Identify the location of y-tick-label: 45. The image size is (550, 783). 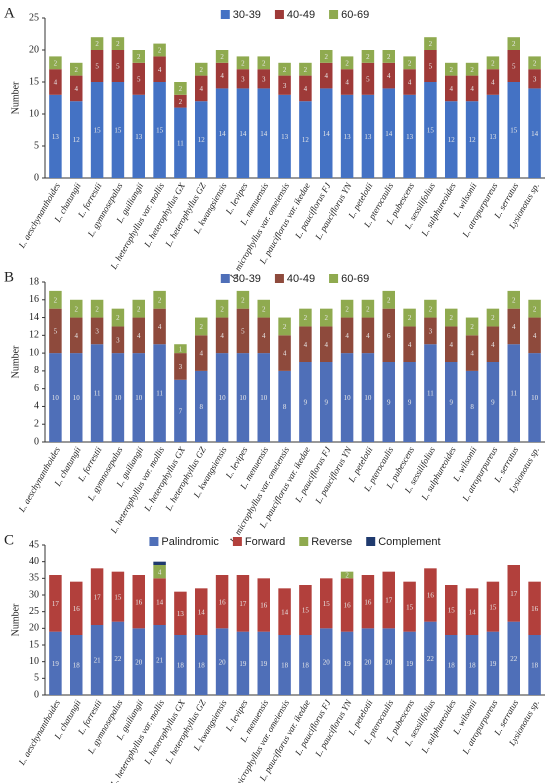
(34, 544).